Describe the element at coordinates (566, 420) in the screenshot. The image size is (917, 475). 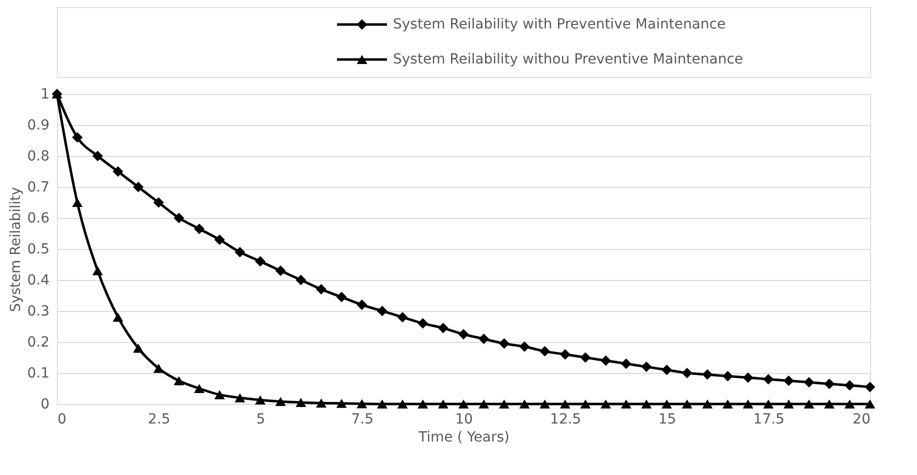
I see `x-tick-label: 12.5` at that location.